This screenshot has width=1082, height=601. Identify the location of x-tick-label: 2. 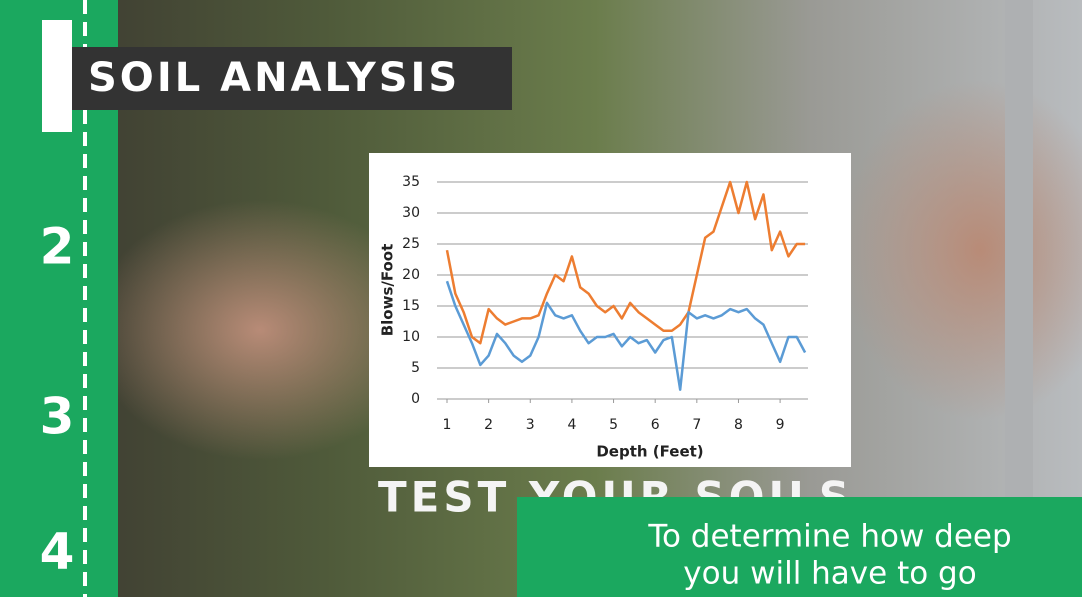
(488, 425).